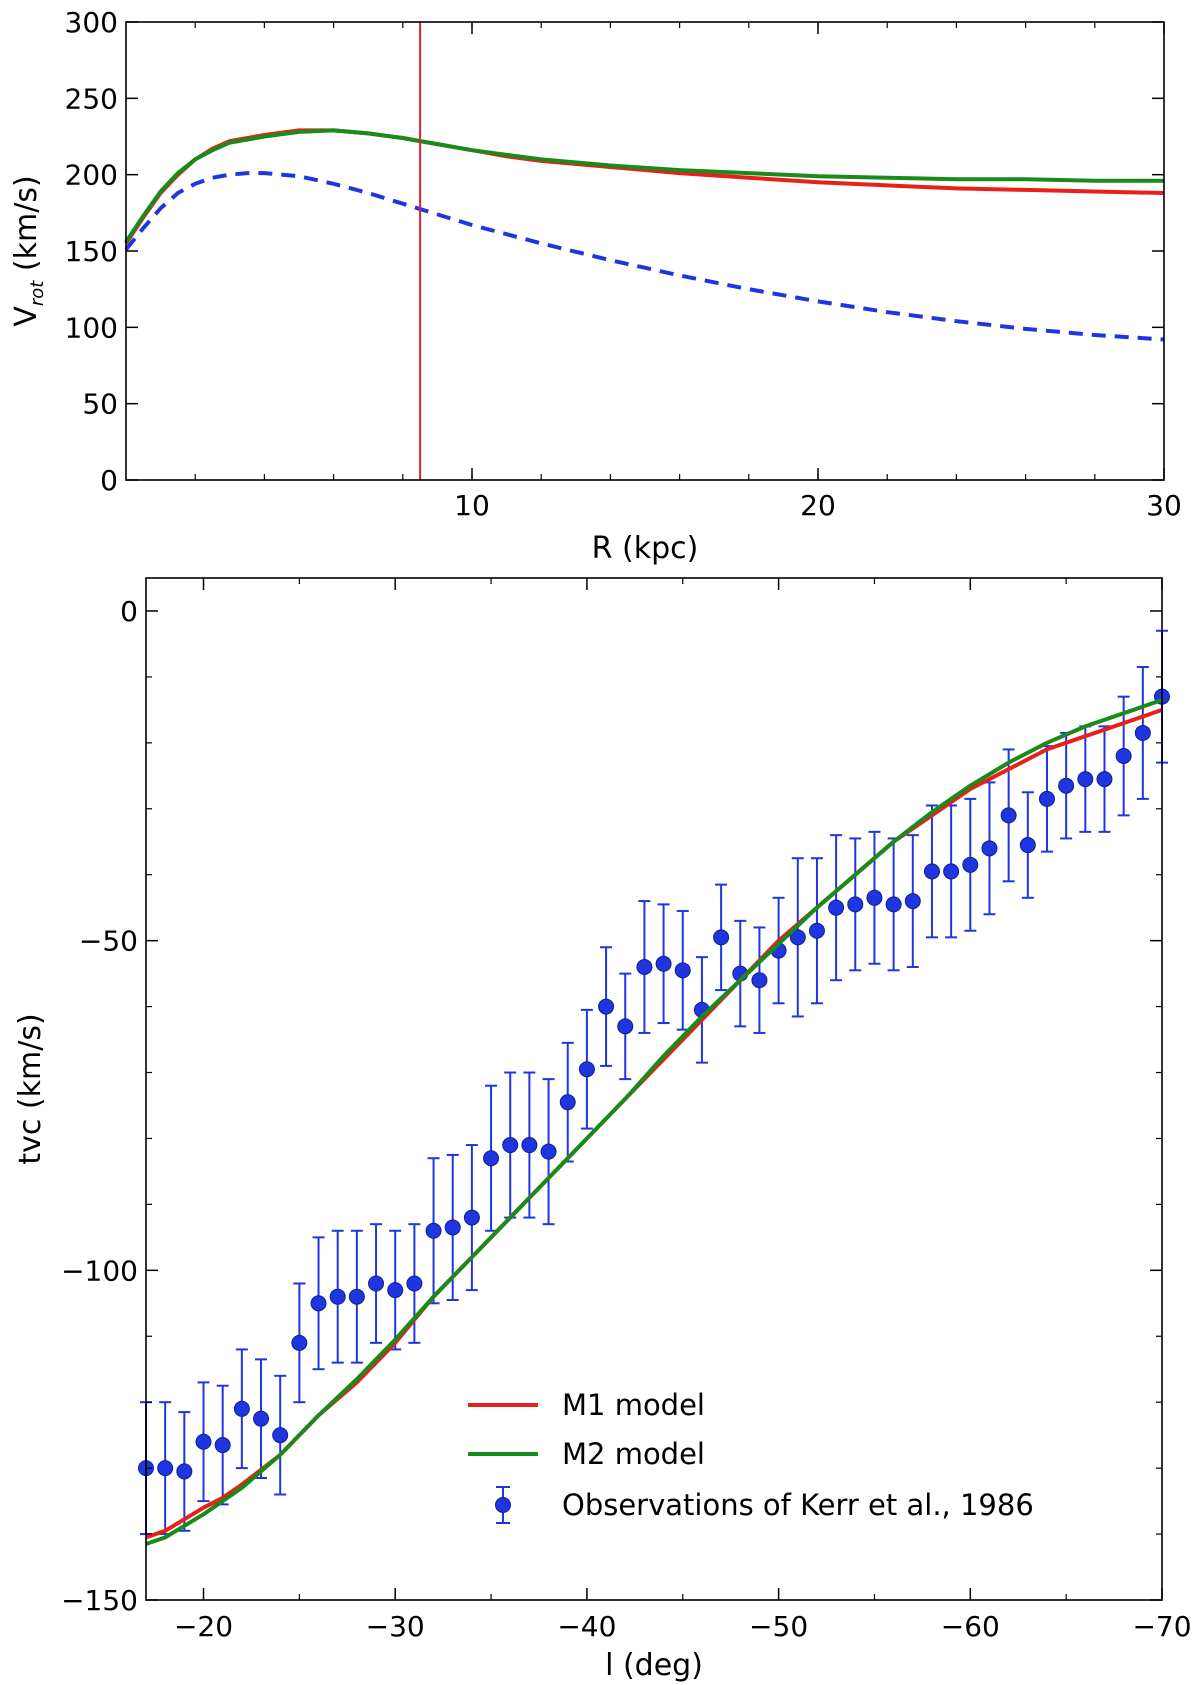  What do you see at coordinates (818, 505) in the screenshot?
I see `top-x-tick-label: 20` at bounding box center [818, 505].